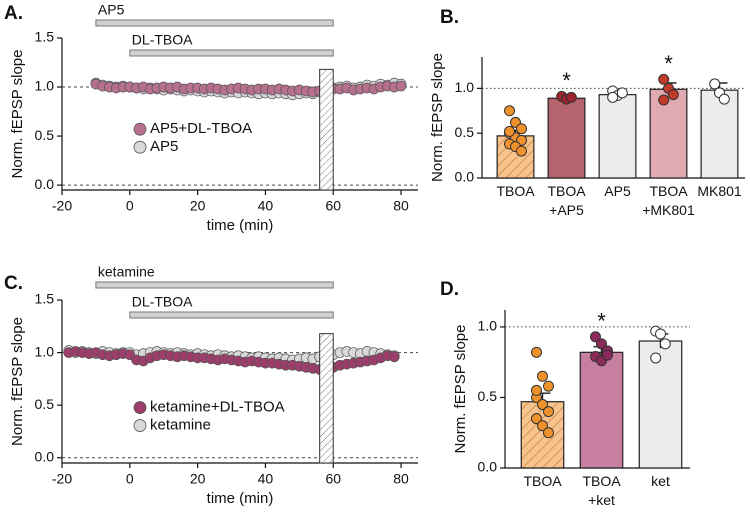 The height and width of the screenshot is (520, 750). Describe the element at coordinates (126, 272) in the screenshot. I see `application-label: ketamine` at that location.